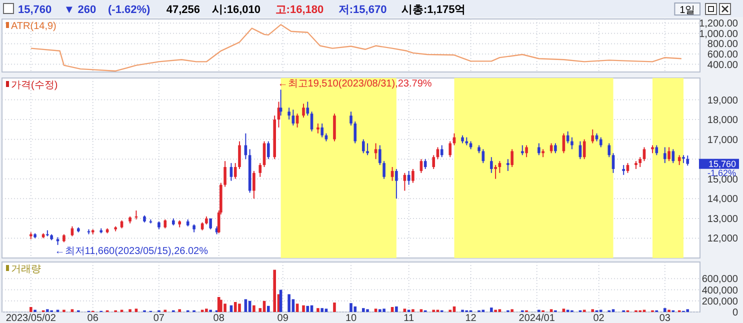  What do you see at coordinates (362, 10) in the screenshot?
I see `text: 저:15,670` at bounding box center [362, 10].